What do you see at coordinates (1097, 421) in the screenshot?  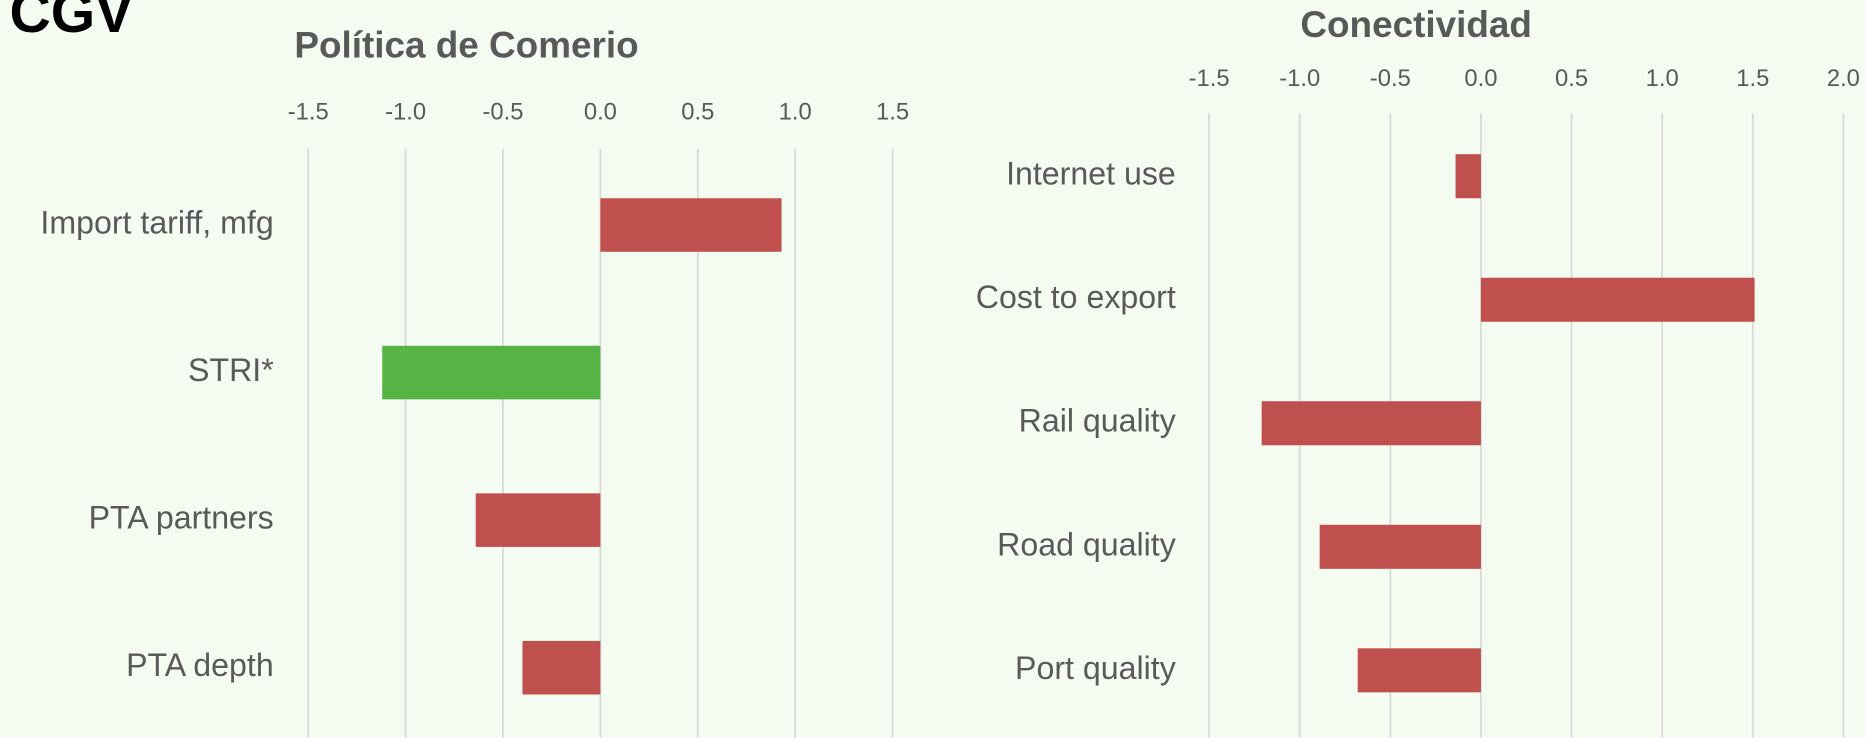 I see `category-label: Rail quality` at bounding box center [1097, 421].